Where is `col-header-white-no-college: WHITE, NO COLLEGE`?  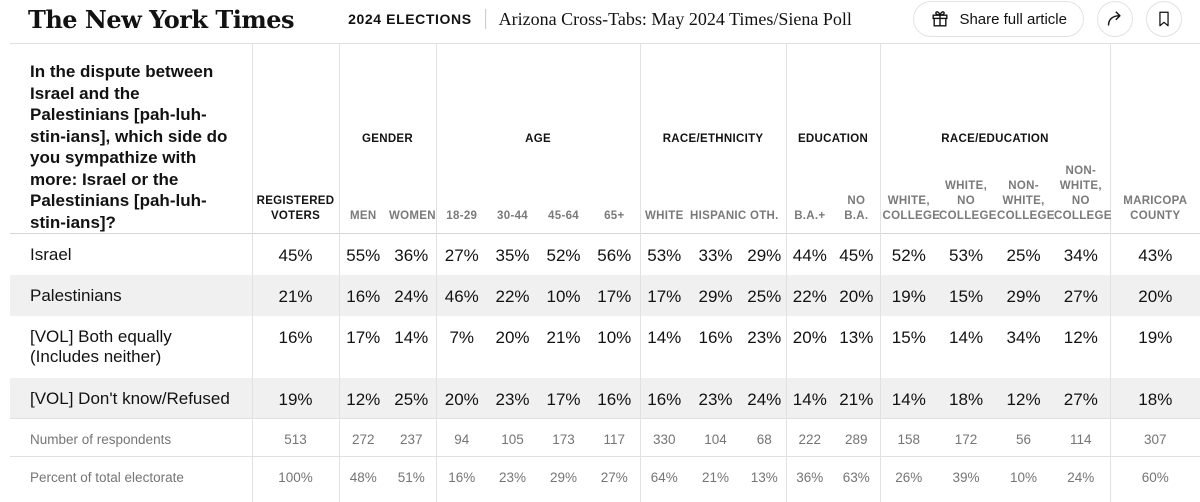 col-header-white-no-college: WHITE, NO COLLEGE is located at coordinates (968, 201).